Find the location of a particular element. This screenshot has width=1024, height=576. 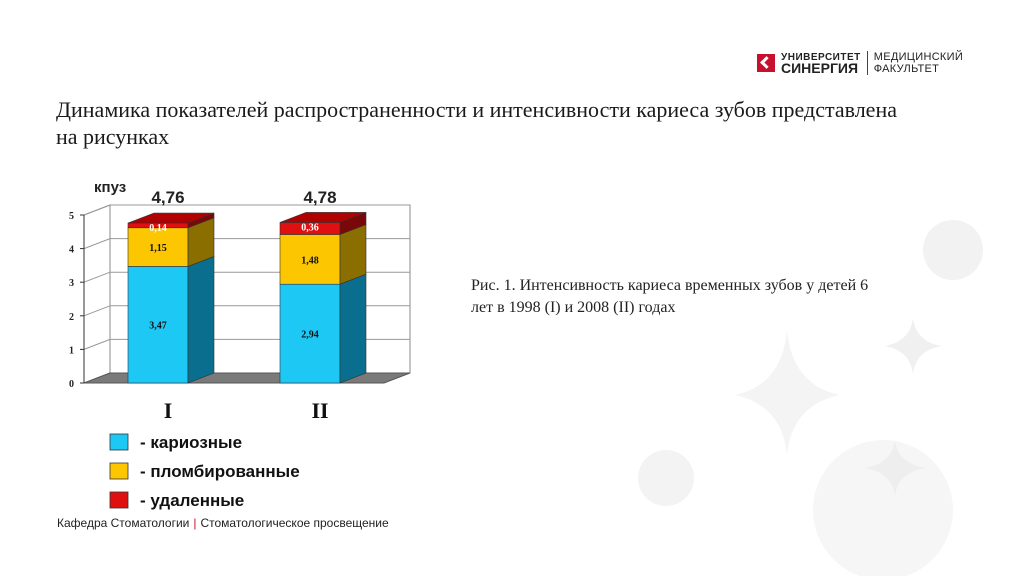

logo-faculty: МЕДИЦИНСКИЙ ФАКУЛЬТЕТ is located at coordinates (918, 63).